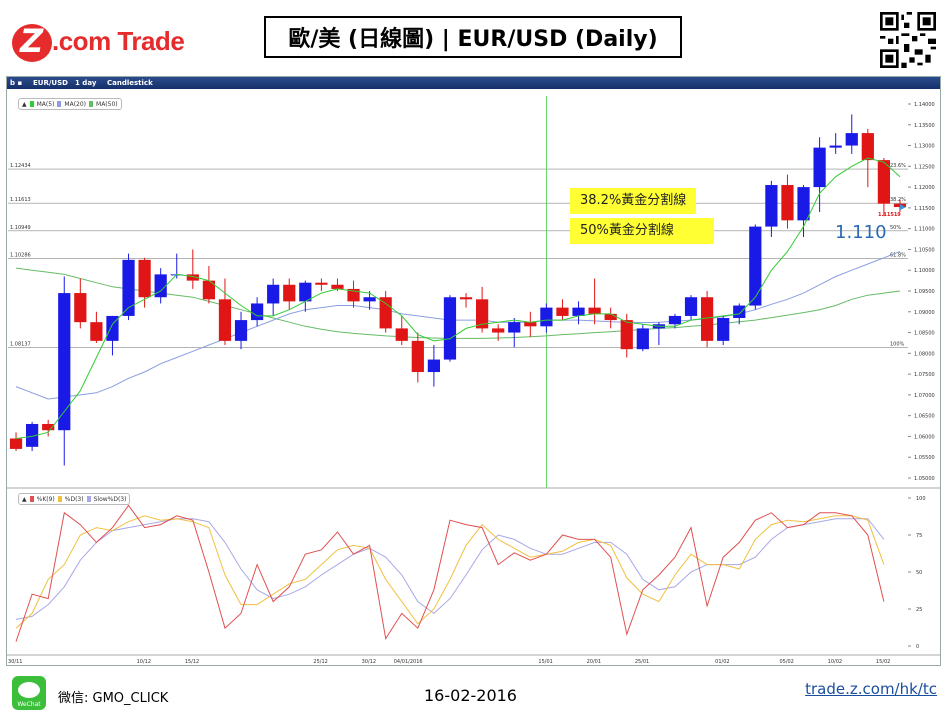 This screenshot has width=951, height=715. I want to click on chart-toolbar: b ▪ EUR/USD 1 day Candlestick, so click(473, 83).